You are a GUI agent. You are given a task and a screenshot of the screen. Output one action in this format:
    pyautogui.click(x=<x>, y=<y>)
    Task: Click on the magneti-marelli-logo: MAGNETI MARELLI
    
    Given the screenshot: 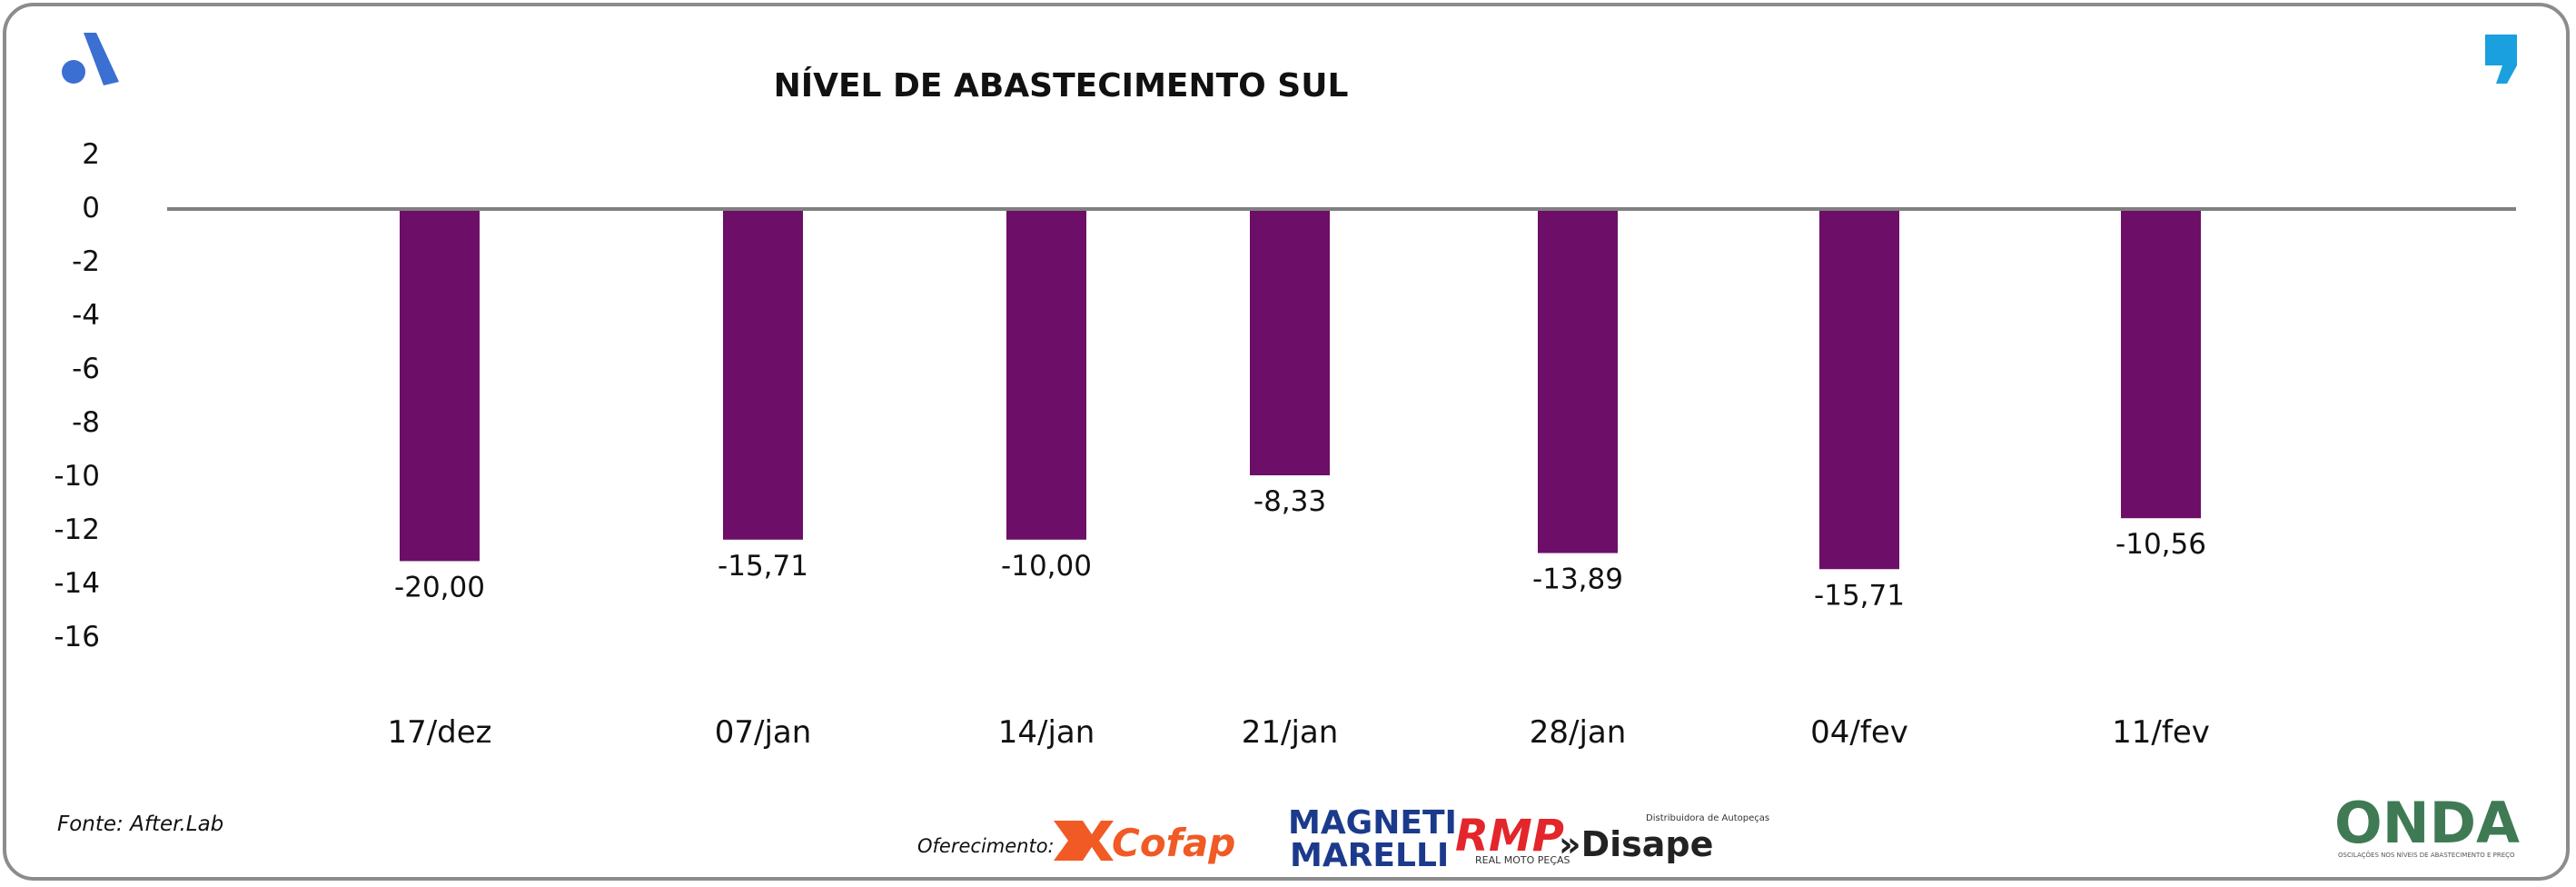 What is the action you would take?
    pyautogui.click(x=1378, y=839)
    